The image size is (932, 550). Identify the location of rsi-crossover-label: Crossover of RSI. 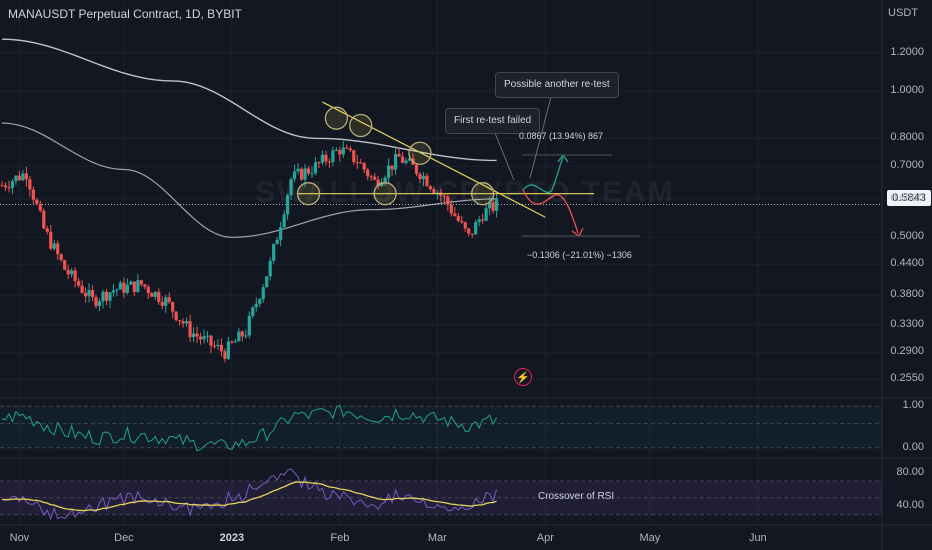
(576, 496).